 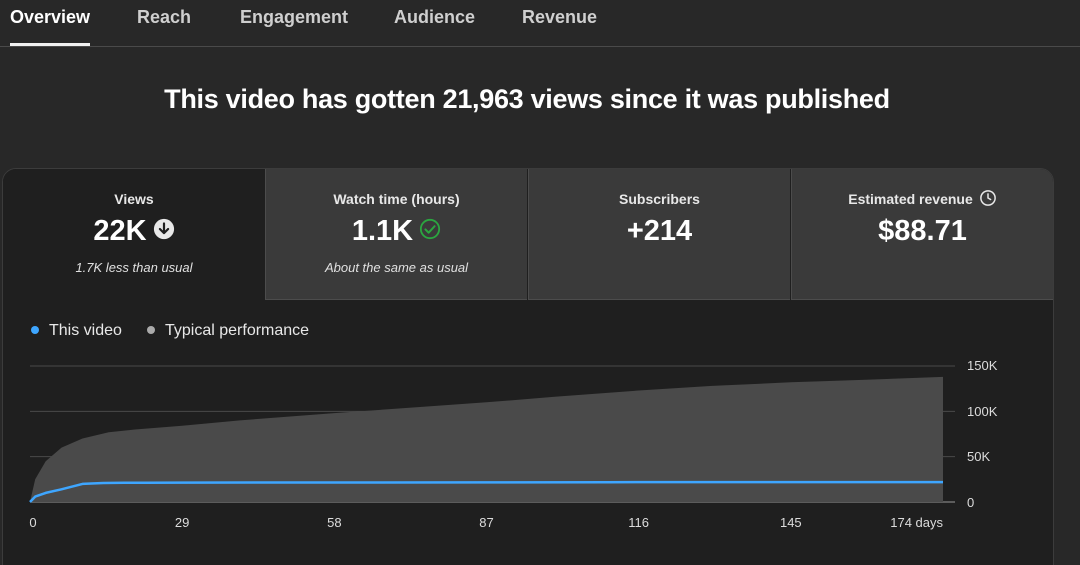 What do you see at coordinates (978, 456) in the screenshot?
I see `y-tick-label: 50K` at bounding box center [978, 456].